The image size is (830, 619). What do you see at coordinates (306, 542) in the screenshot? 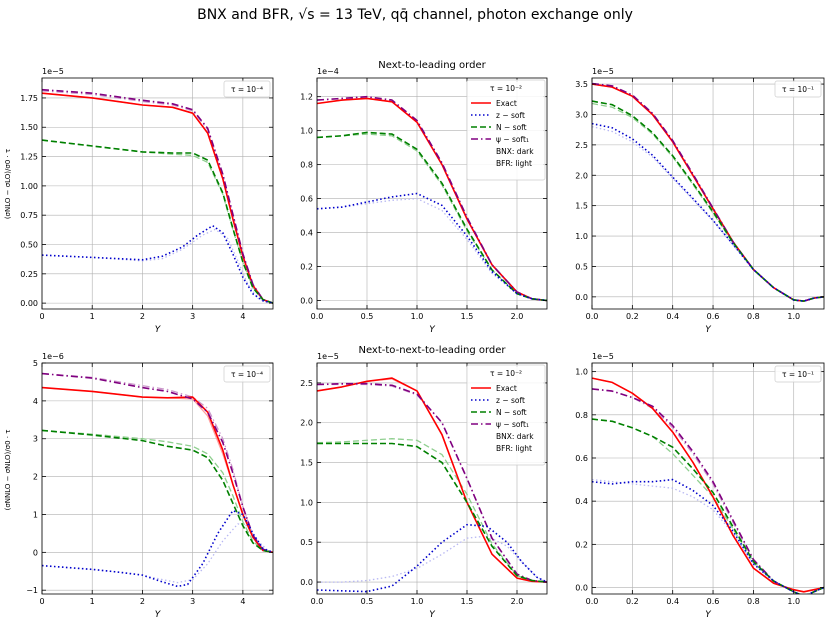
I see `y-tick-label: 0.5` at bounding box center [306, 542].